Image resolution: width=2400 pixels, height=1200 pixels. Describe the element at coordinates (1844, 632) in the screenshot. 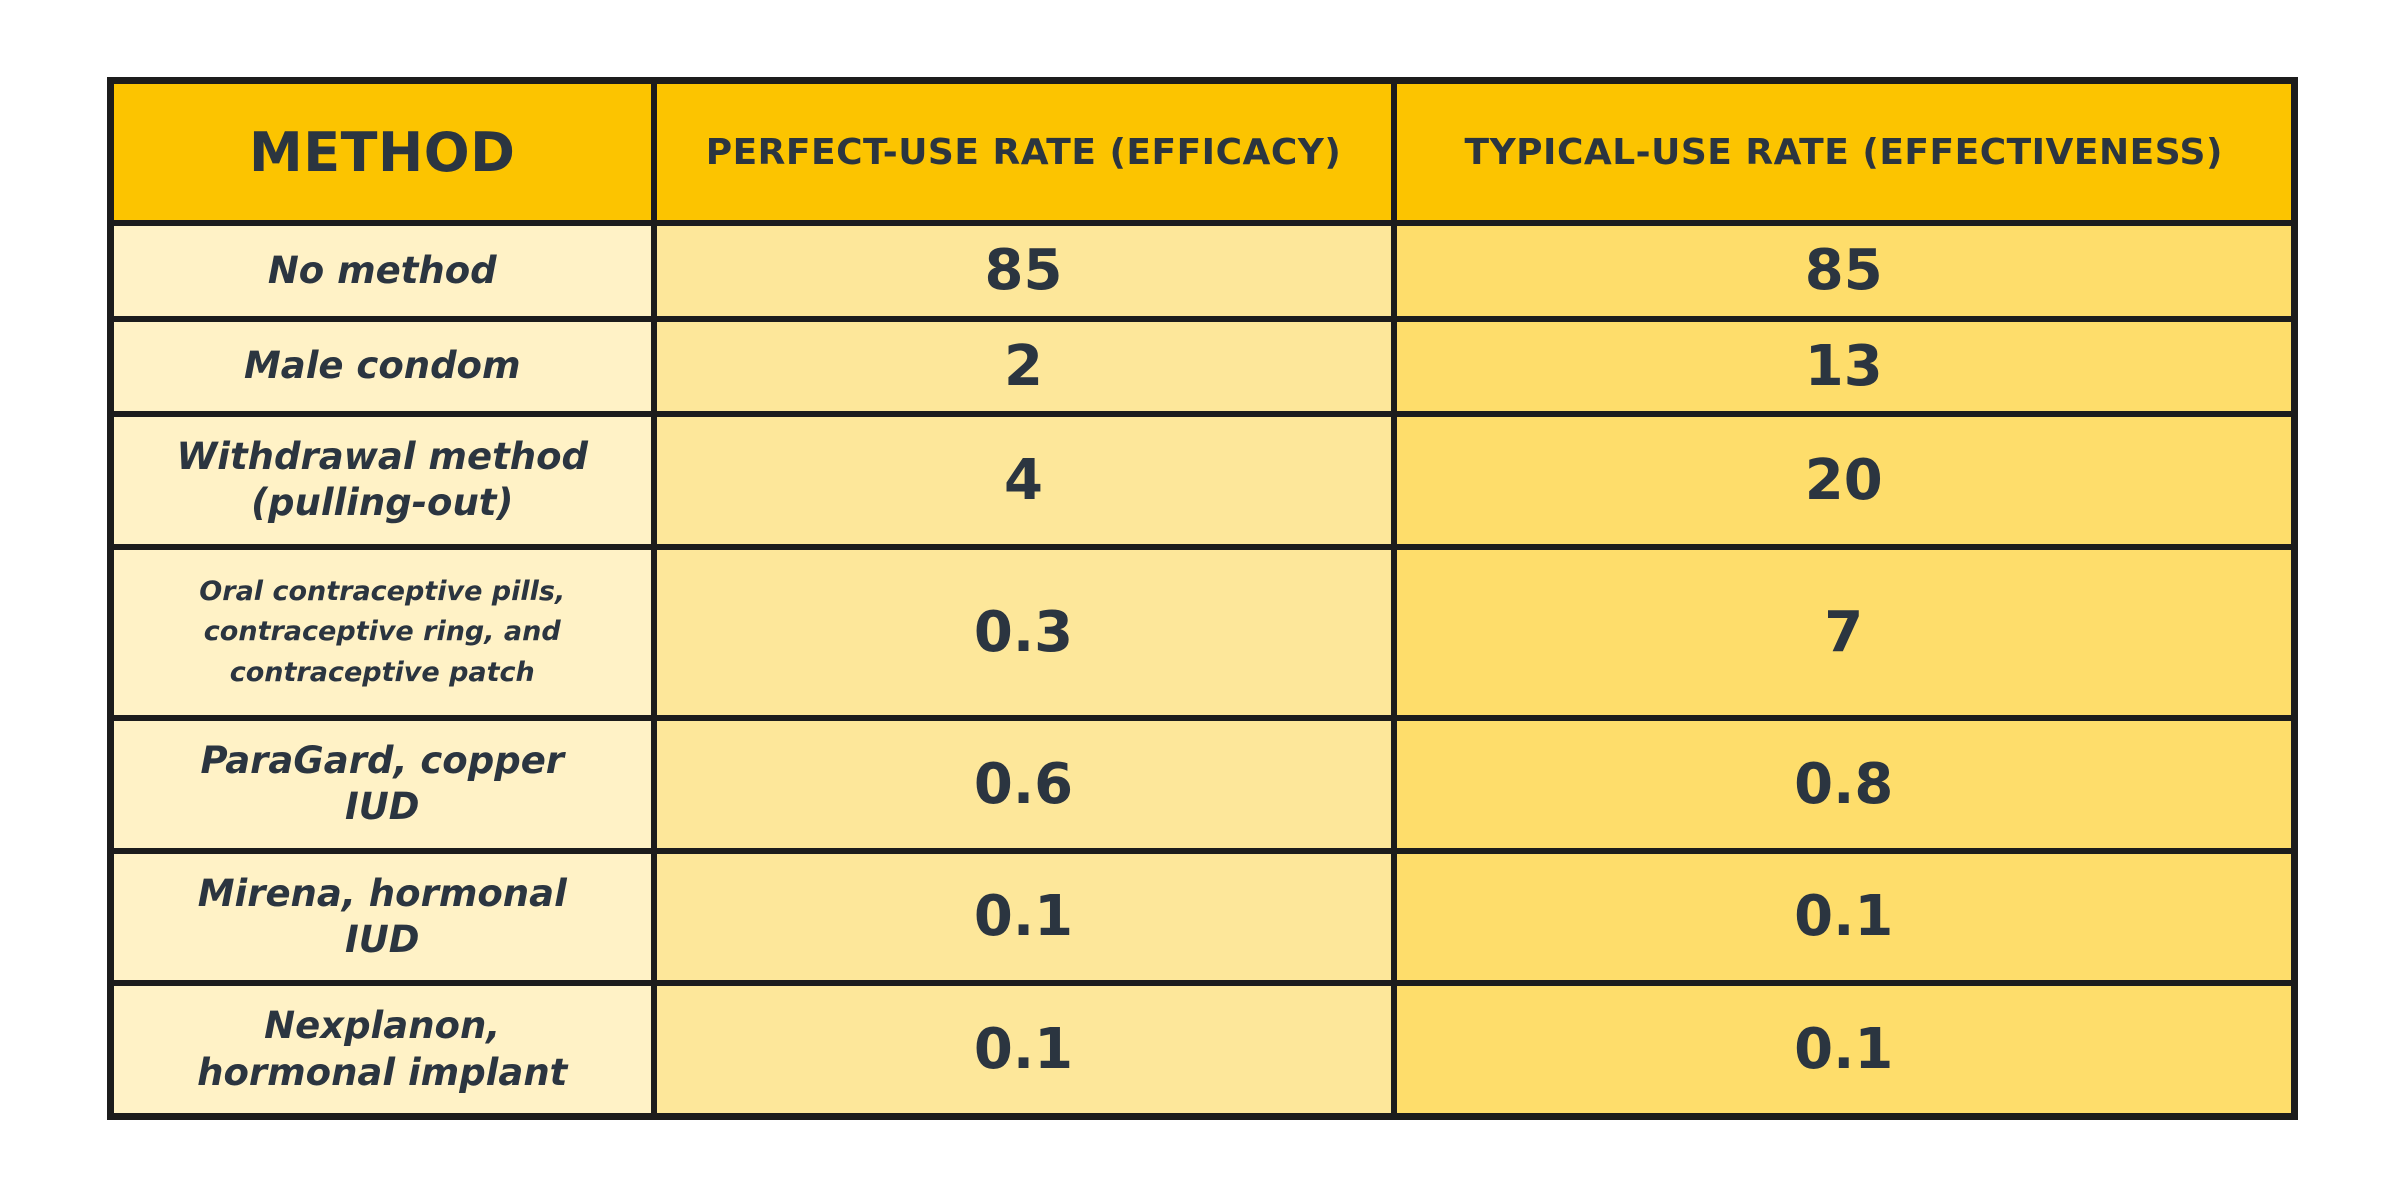

I see `rate-cell: 7` at that location.